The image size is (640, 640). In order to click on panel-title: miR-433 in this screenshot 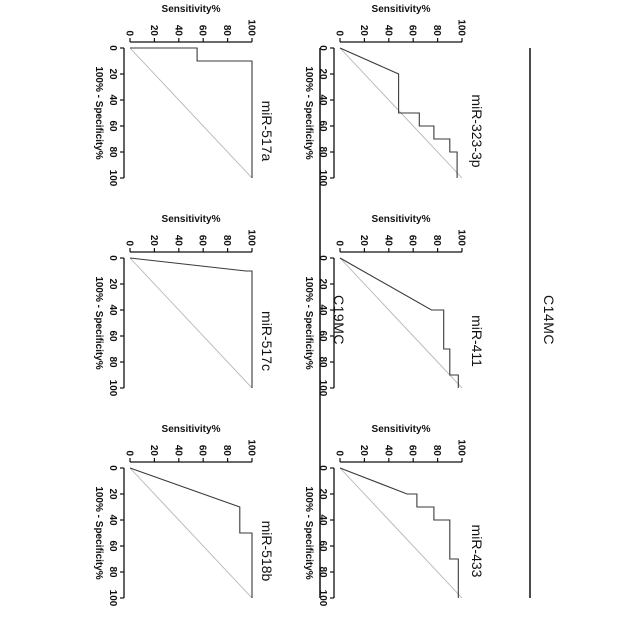, I will do `click(477, 551)`.